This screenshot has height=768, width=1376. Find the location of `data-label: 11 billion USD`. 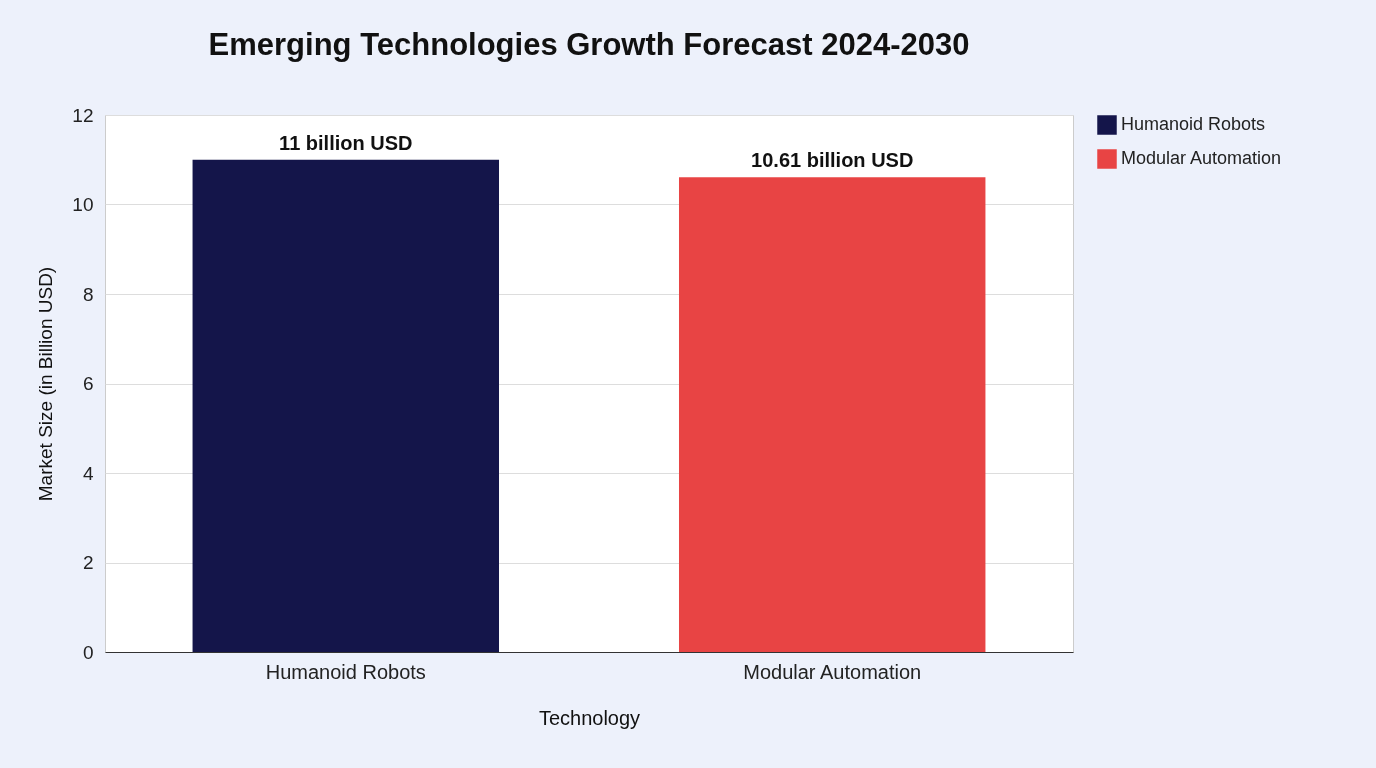

data-label: 11 billion USD is located at coordinates (346, 142).